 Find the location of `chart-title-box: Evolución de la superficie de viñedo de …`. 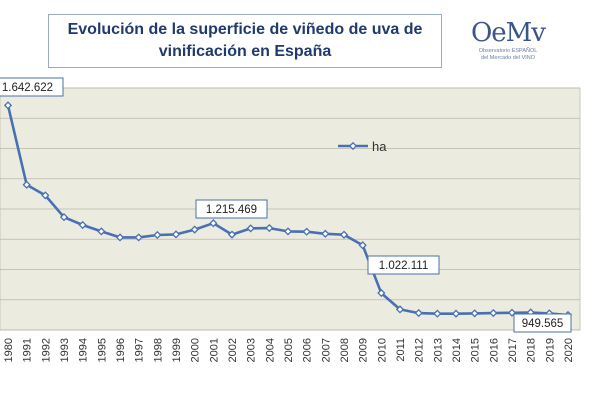

chart-title-box: Evolución de la superficie de viñedo de … is located at coordinates (245, 41).